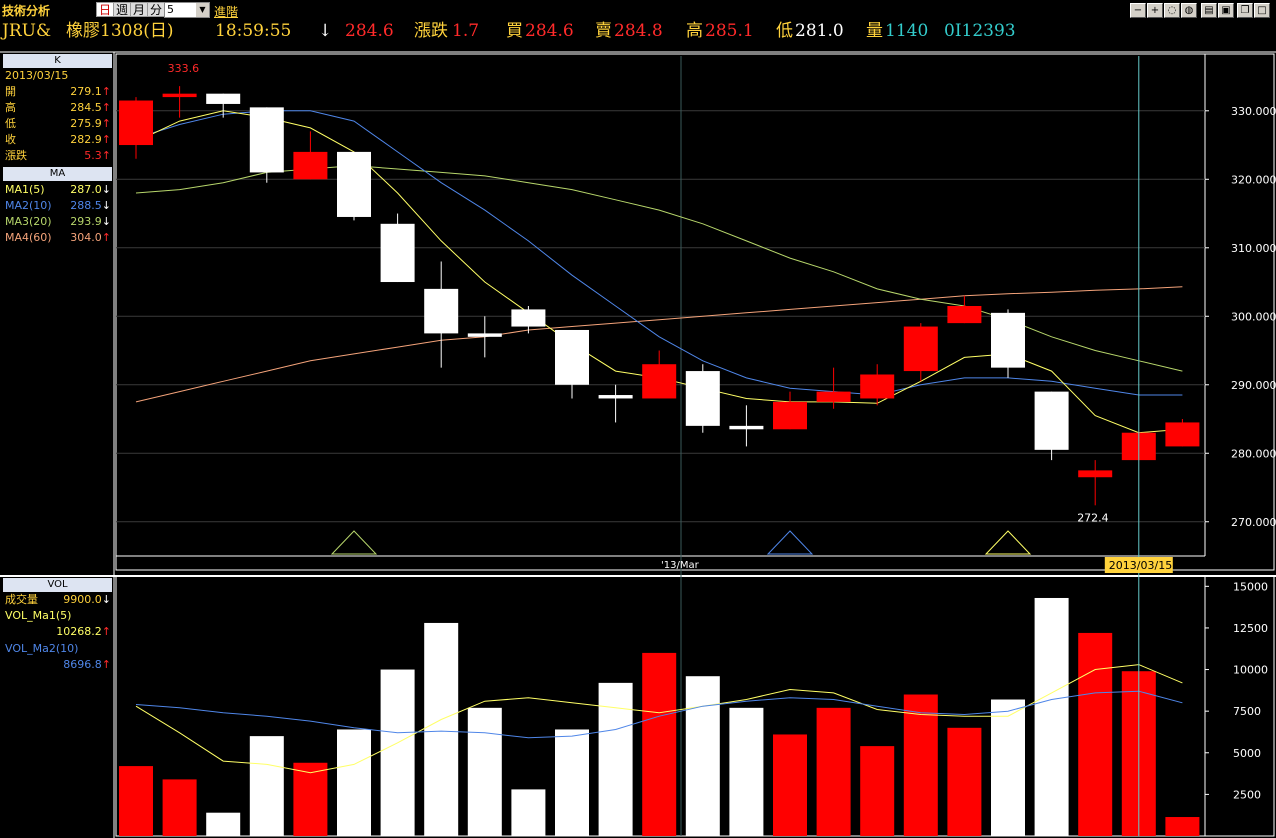 Image resolution: width=1276 pixels, height=838 pixels. What do you see at coordinates (1262, 10) in the screenshot?
I see `maximize-icon: □` at bounding box center [1262, 10].